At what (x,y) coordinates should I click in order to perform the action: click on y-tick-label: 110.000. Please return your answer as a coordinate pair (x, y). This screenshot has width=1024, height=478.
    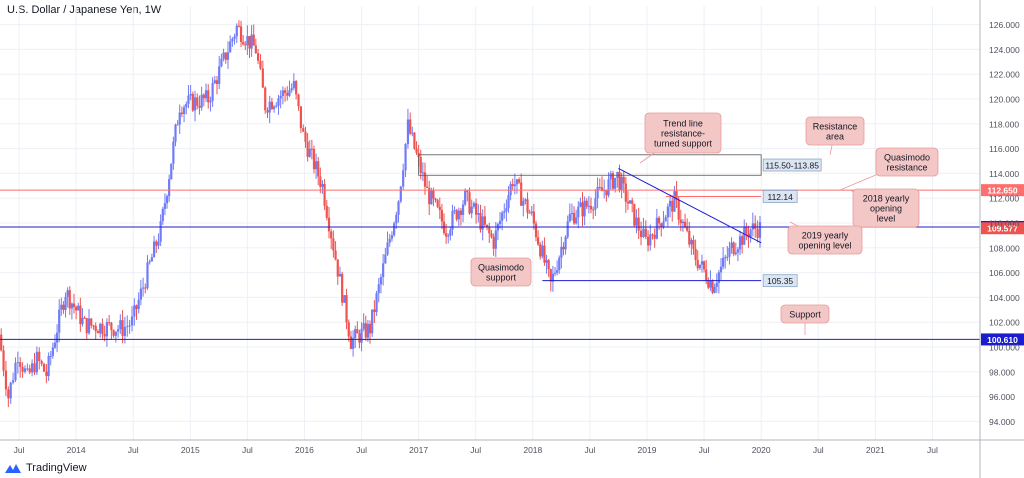
    Looking at the image, I should click on (1004, 224).